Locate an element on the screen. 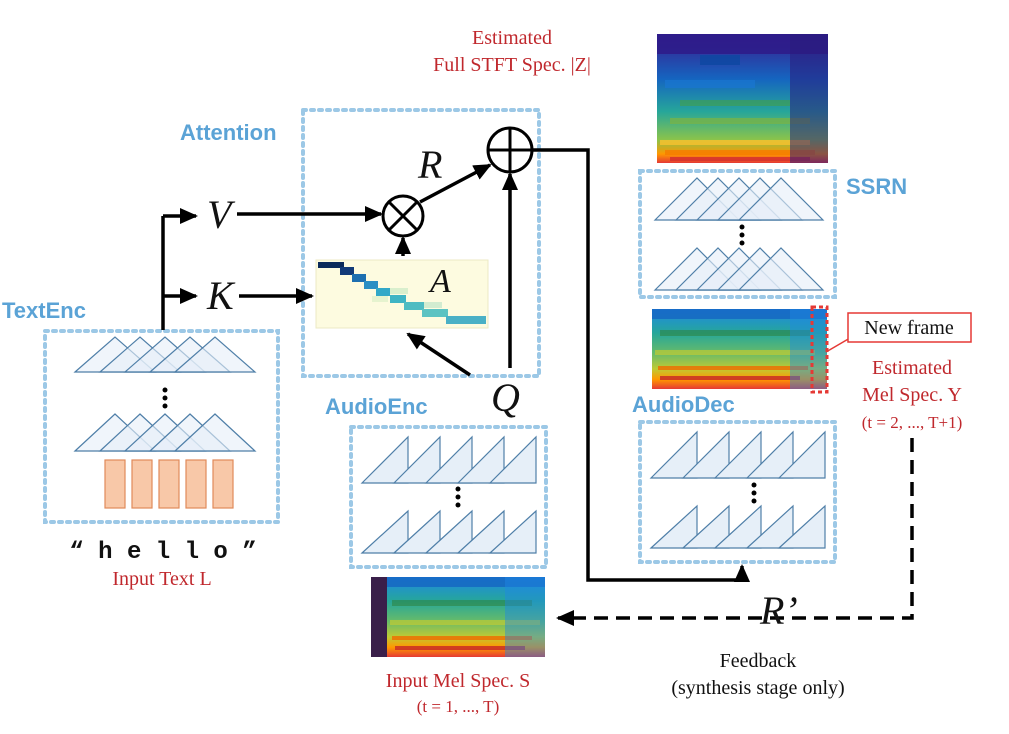 This screenshot has height=734, width=1009. textenc-output-arrows is located at coordinates (179, 269).